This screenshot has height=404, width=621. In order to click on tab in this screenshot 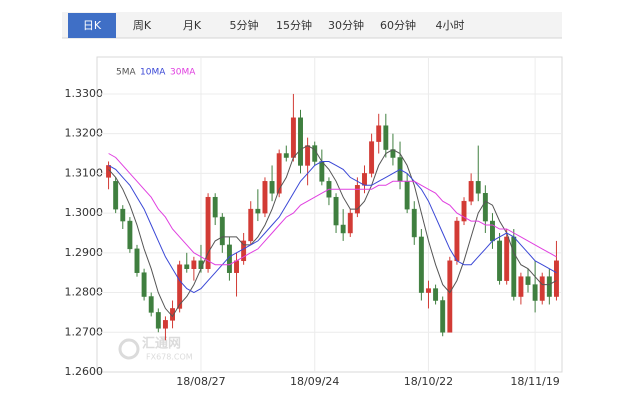, I will do `click(92, 25)`.